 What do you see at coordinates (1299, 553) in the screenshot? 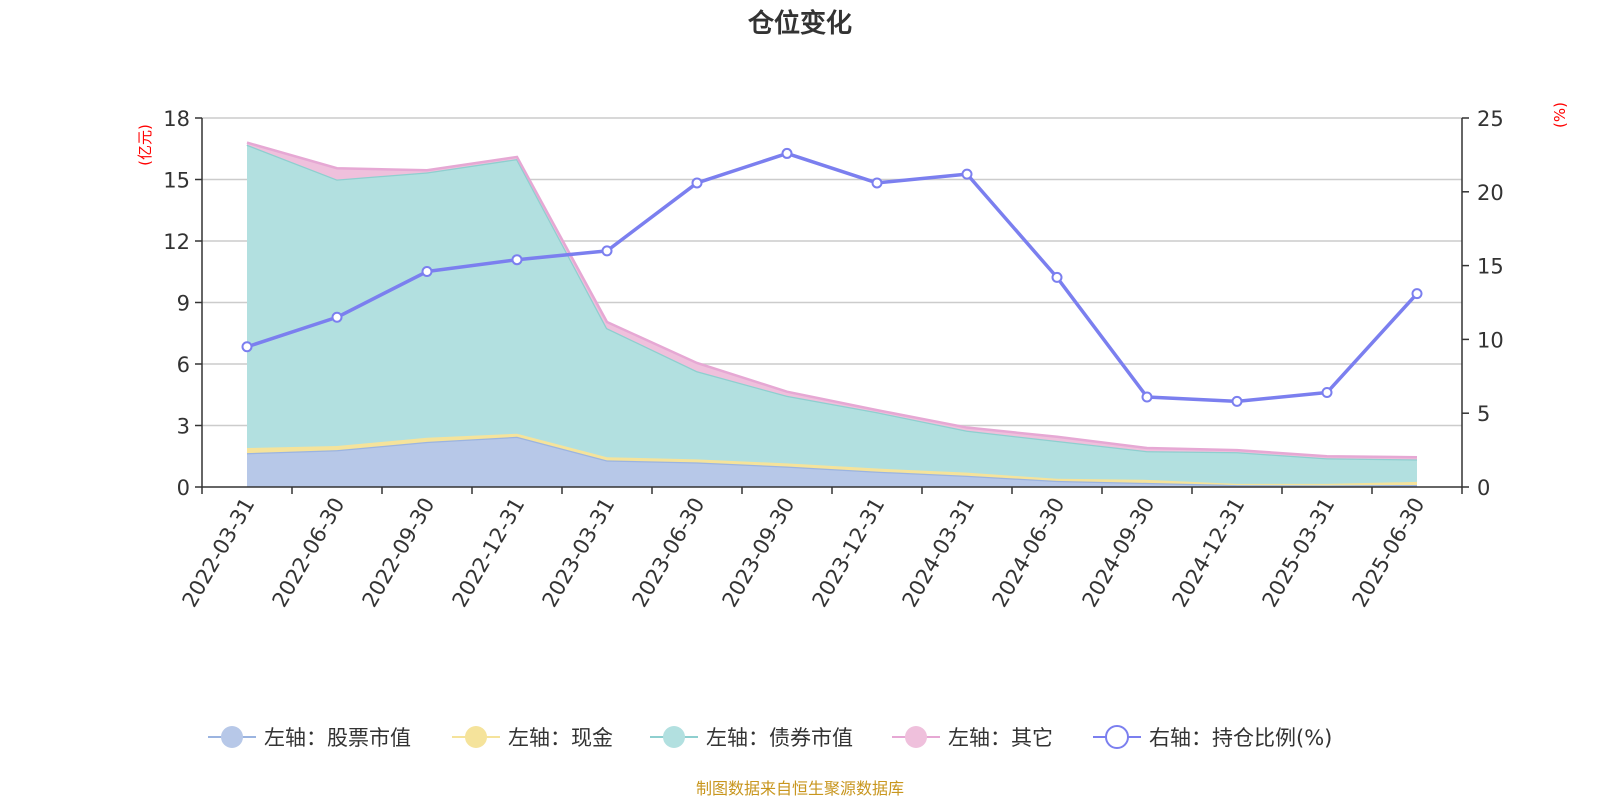
I see `x-tick-label: 2025-03-31` at bounding box center [1299, 553].